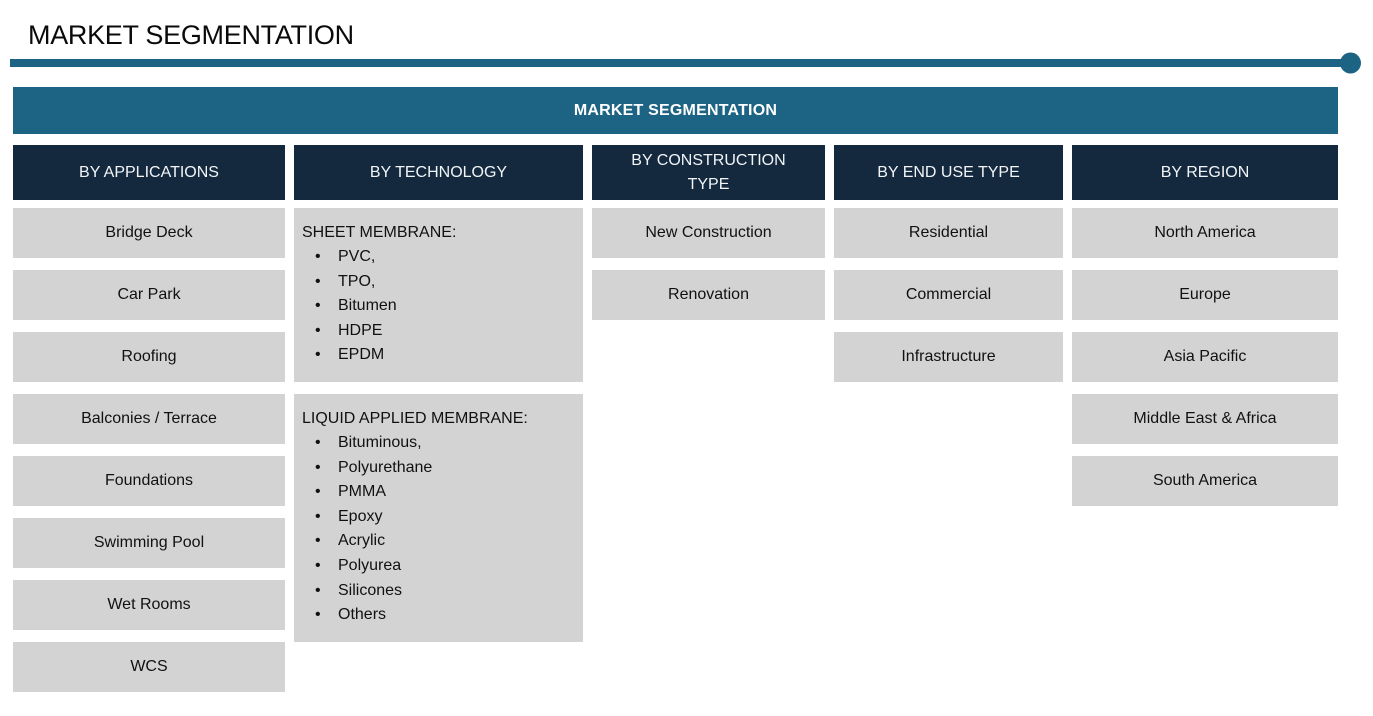  What do you see at coordinates (149, 357) in the screenshot?
I see `application-item: Roofing` at bounding box center [149, 357].